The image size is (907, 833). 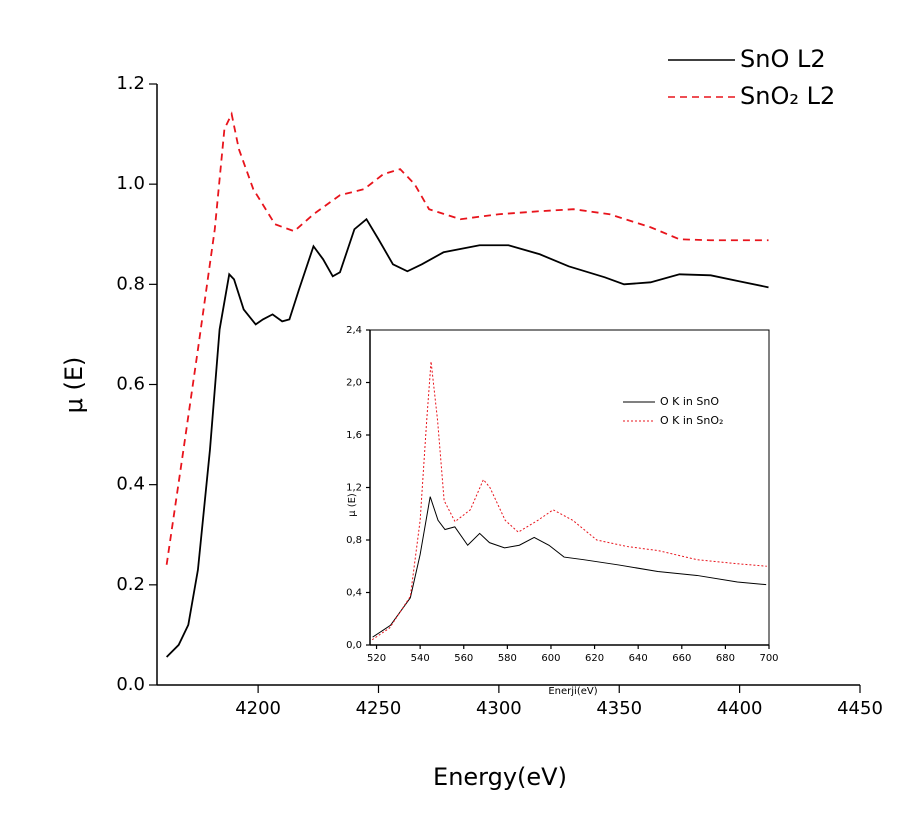 What do you see at coordinates (420, 658) in the screenshot?
I see `x-tick-label: 540` at bounding box center [420, 658].